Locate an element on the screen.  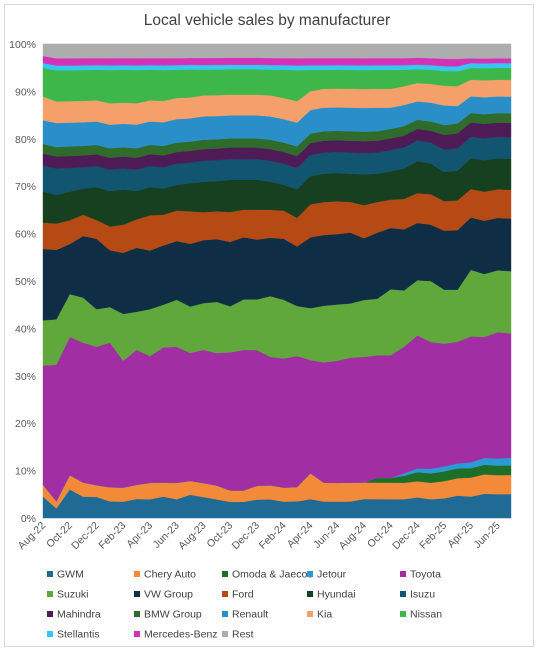
x-tick-label: Jun-25 is located at coordinates (487, 535).